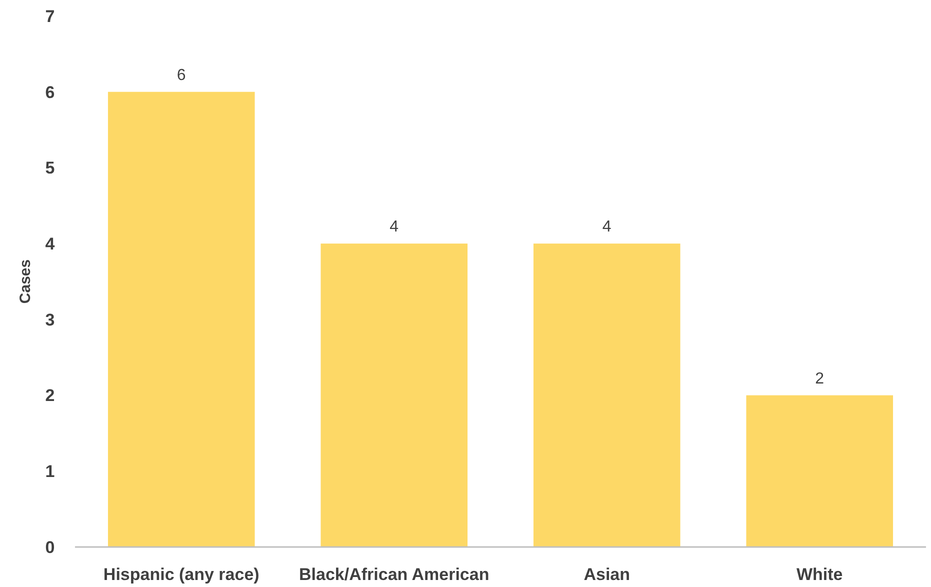 The image size is (931, 587). Describe the element at coordinates (181, 75) in the screenshot. I see `data-label: 6` at that location.